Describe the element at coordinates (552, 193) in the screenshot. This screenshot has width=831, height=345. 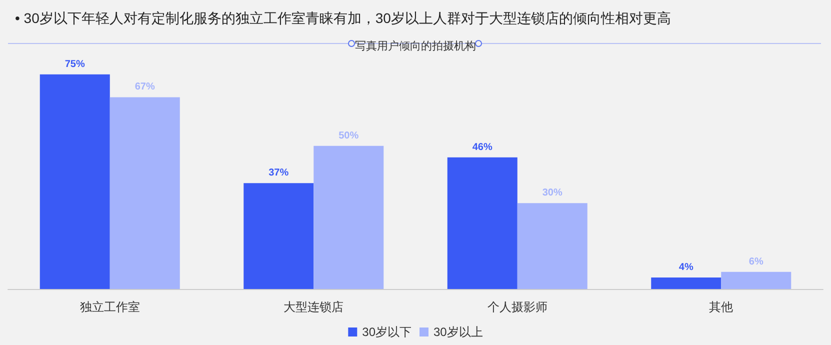
I see `data-label: 30%` at that location.